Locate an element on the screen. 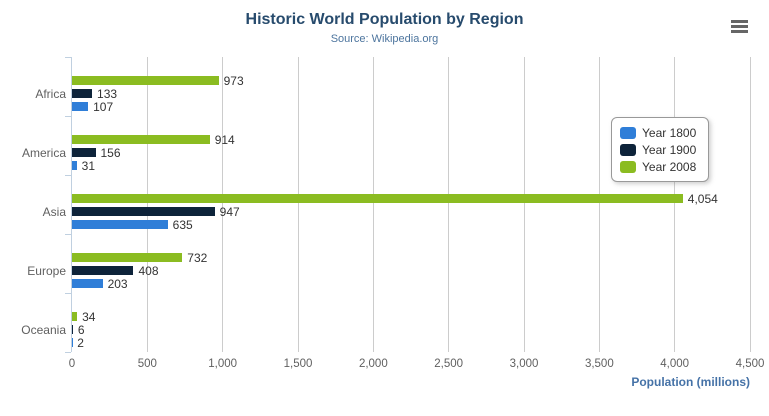 The width and height of the screenshot is (769, 416). chart-title: Historic World Population by Region is located at coordinates (384, 19).